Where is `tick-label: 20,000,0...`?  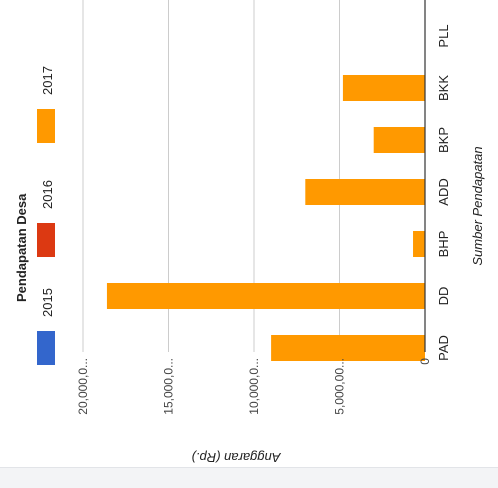 tick-label: 20,000,0... is located at coordinates (83, 386).